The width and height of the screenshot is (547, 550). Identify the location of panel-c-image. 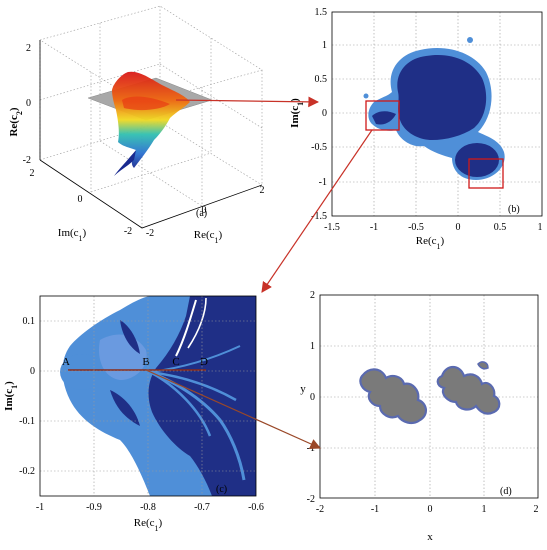
(148, 396).